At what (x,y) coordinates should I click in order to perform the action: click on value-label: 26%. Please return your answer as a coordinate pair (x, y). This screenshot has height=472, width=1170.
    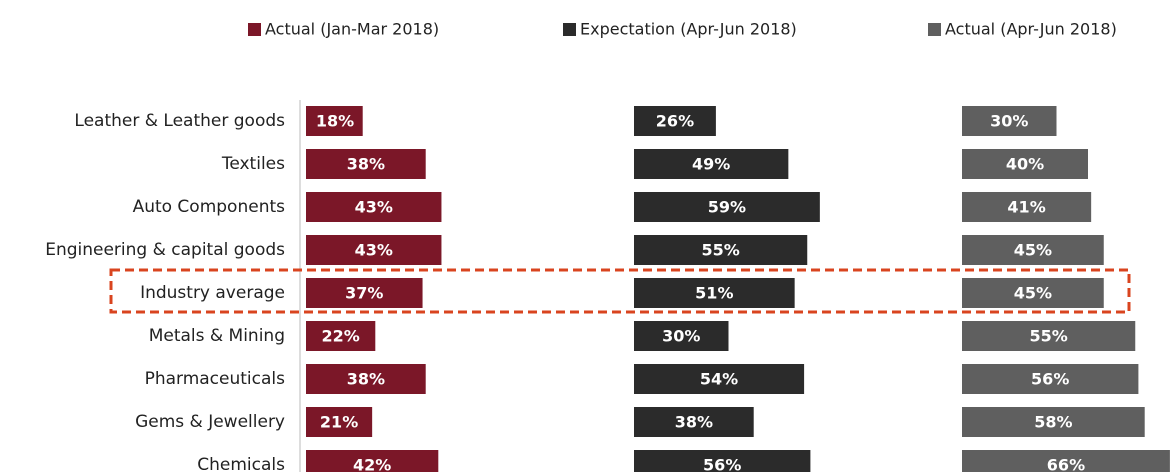
    Looking at the image, I should click on (675, 121).